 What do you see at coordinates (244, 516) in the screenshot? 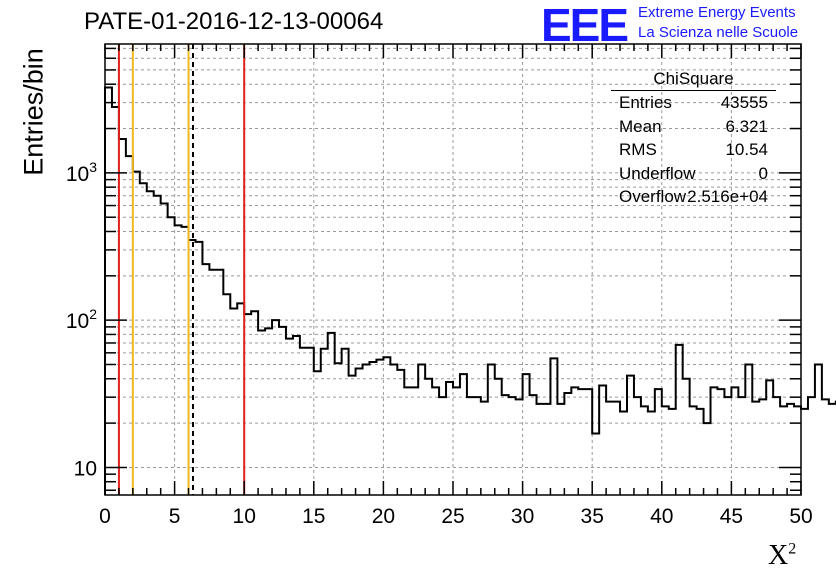
I see `x-tick-label: 10` at bounding box center [244, 516].